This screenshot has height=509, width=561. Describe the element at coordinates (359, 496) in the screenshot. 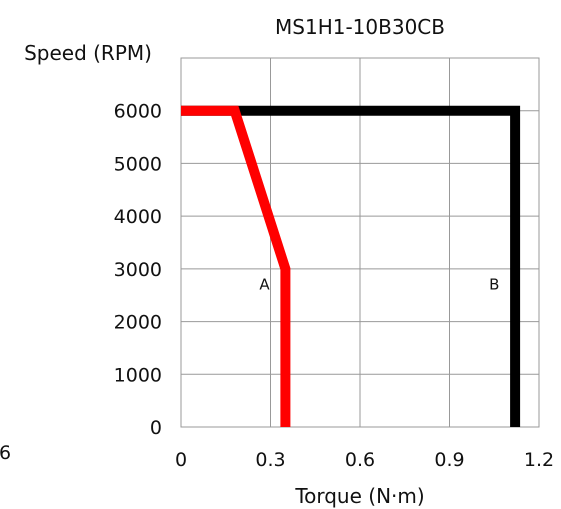

I see `x-axis-label: Torque (N·m)` at that location.